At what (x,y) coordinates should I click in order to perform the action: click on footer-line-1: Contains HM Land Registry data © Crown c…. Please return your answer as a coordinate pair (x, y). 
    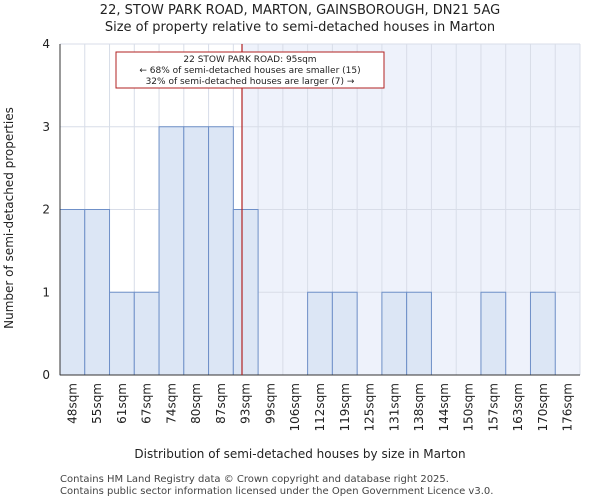
    Looking at the image, I should click on (254, 479).